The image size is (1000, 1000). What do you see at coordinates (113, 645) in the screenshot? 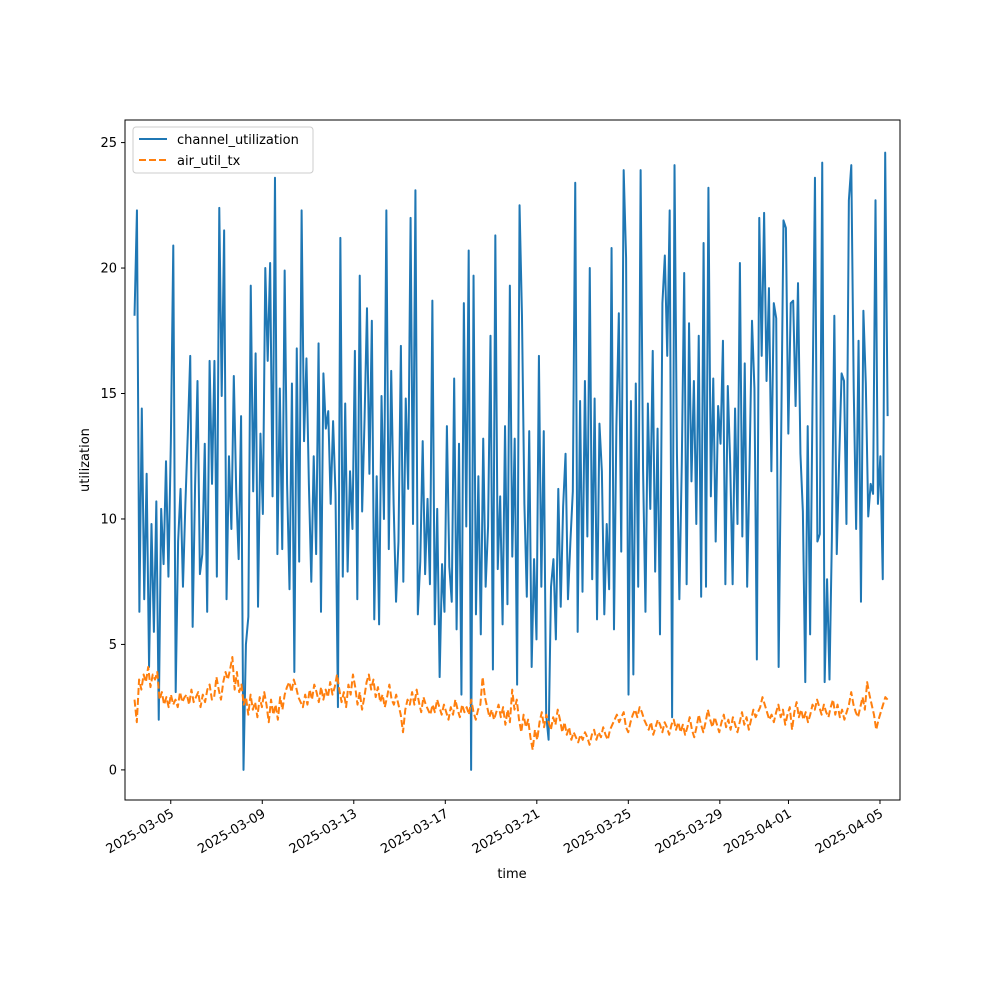
I see `y-tick-label: 5` at bounding box center [113, 645].